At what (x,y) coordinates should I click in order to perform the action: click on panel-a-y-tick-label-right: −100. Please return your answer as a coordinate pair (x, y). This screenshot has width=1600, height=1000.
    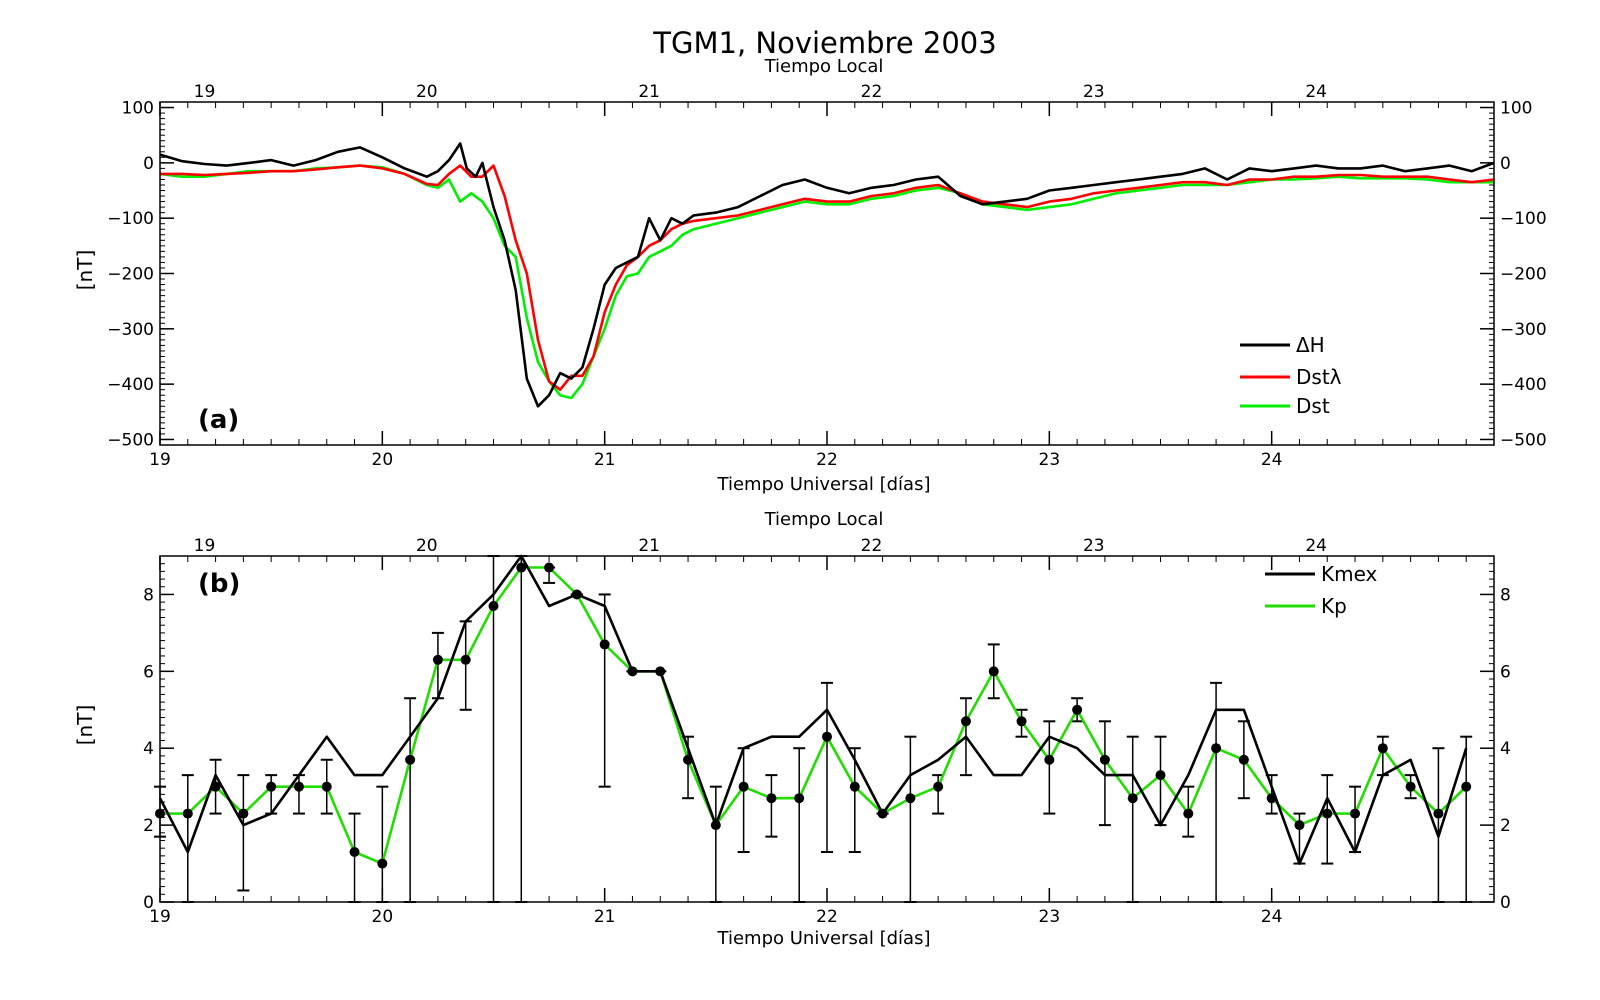
    Looking at the image, I should click on (1523, 219).